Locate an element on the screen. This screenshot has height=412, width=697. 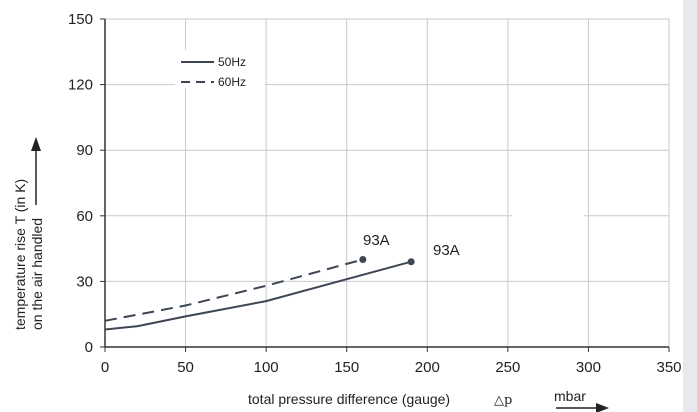
x-tick-label-50: 50 is located at coordinates (185, 367).